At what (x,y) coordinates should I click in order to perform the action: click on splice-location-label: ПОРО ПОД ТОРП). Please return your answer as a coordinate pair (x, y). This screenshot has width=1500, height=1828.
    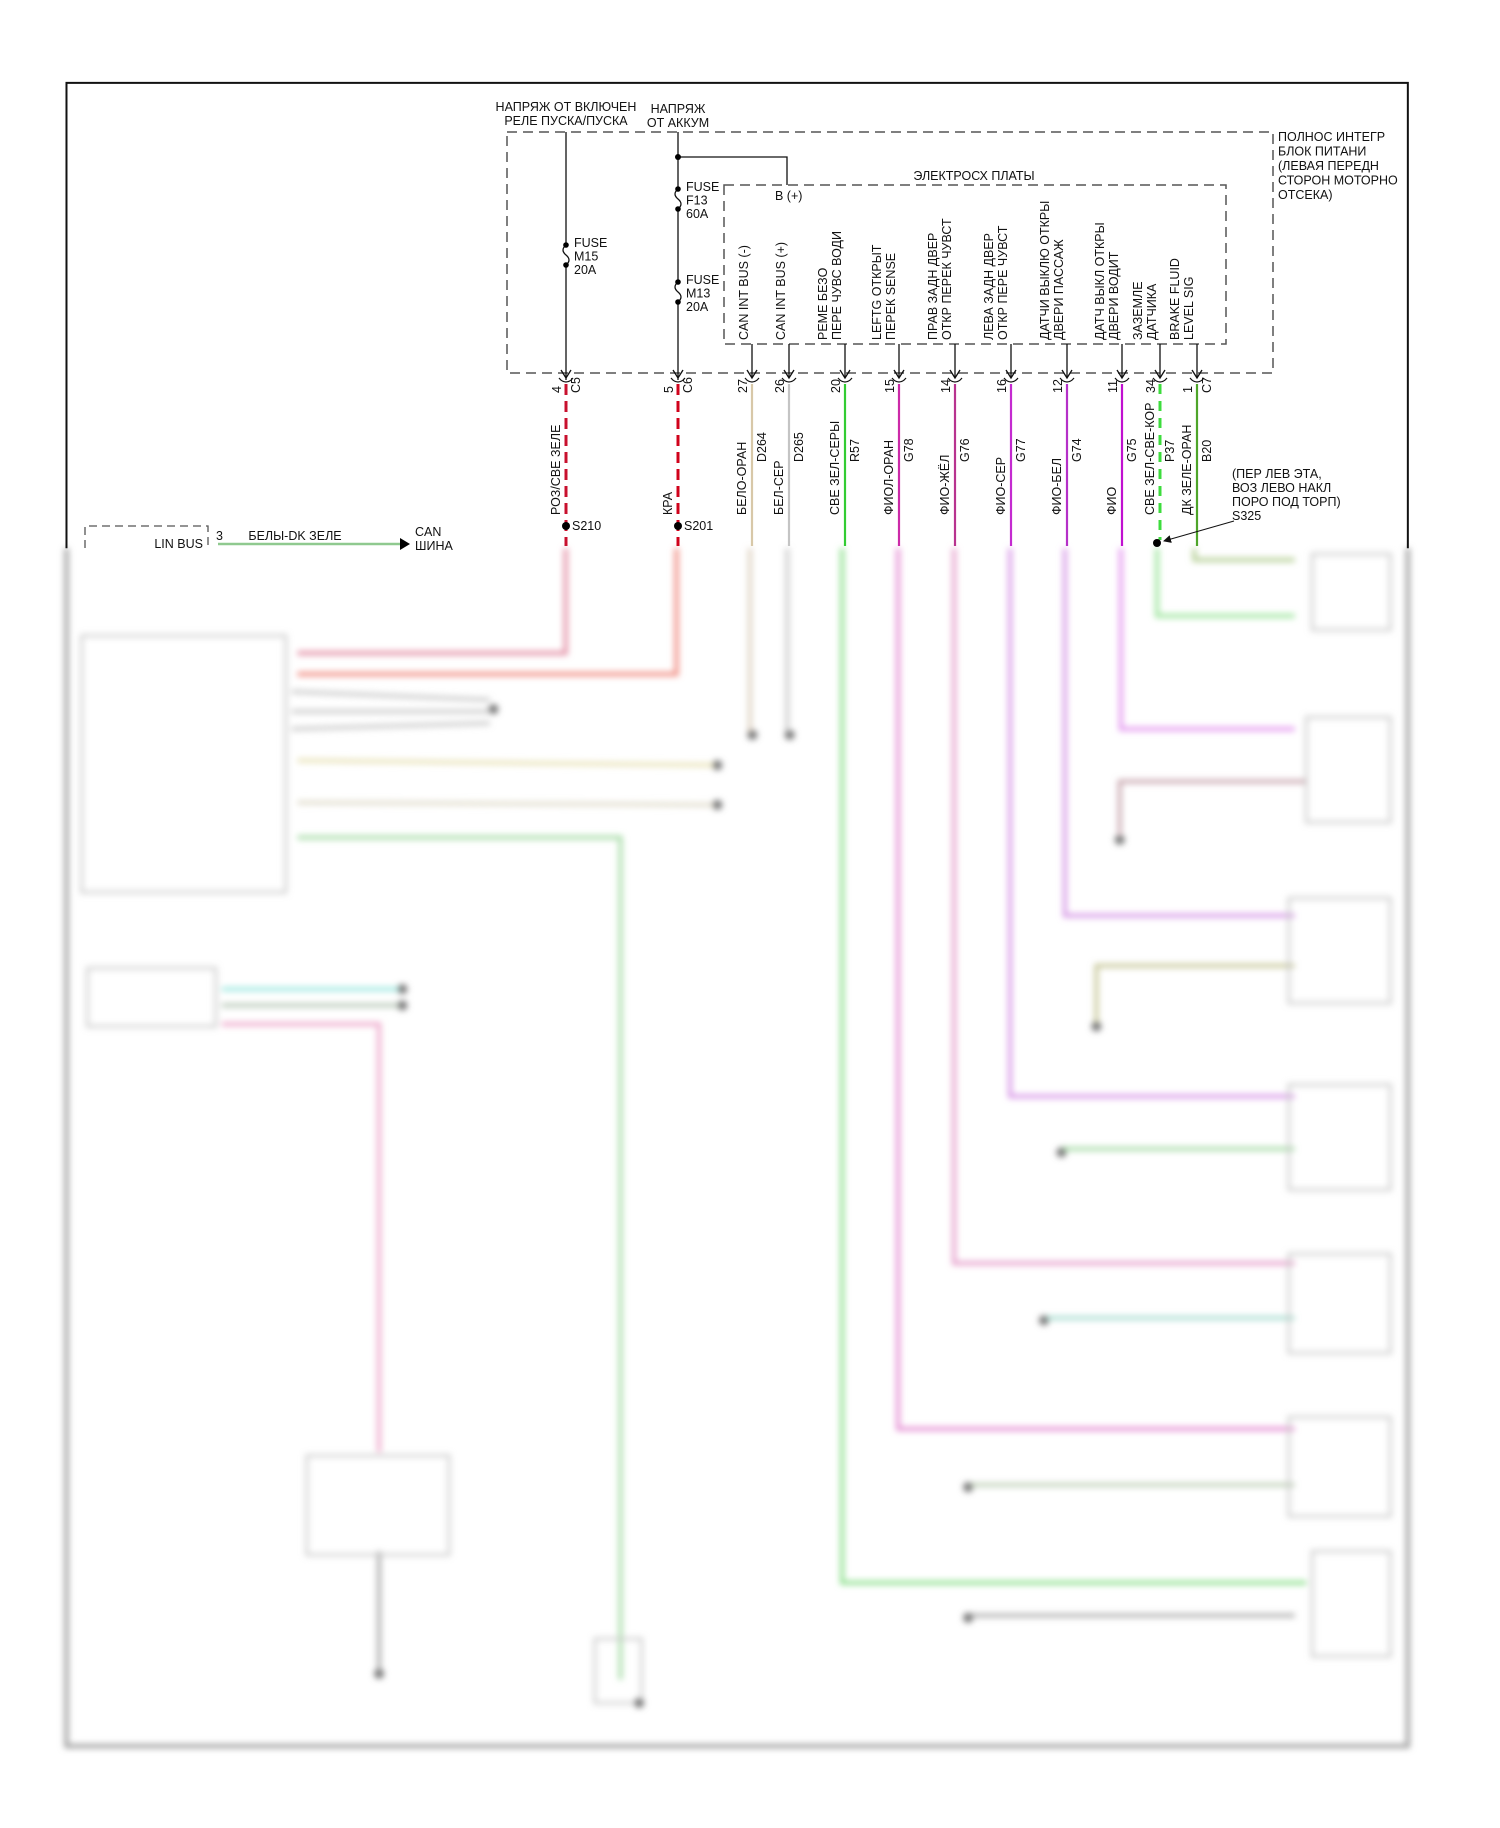
    Looking at the image, I should click on (1286, 502).